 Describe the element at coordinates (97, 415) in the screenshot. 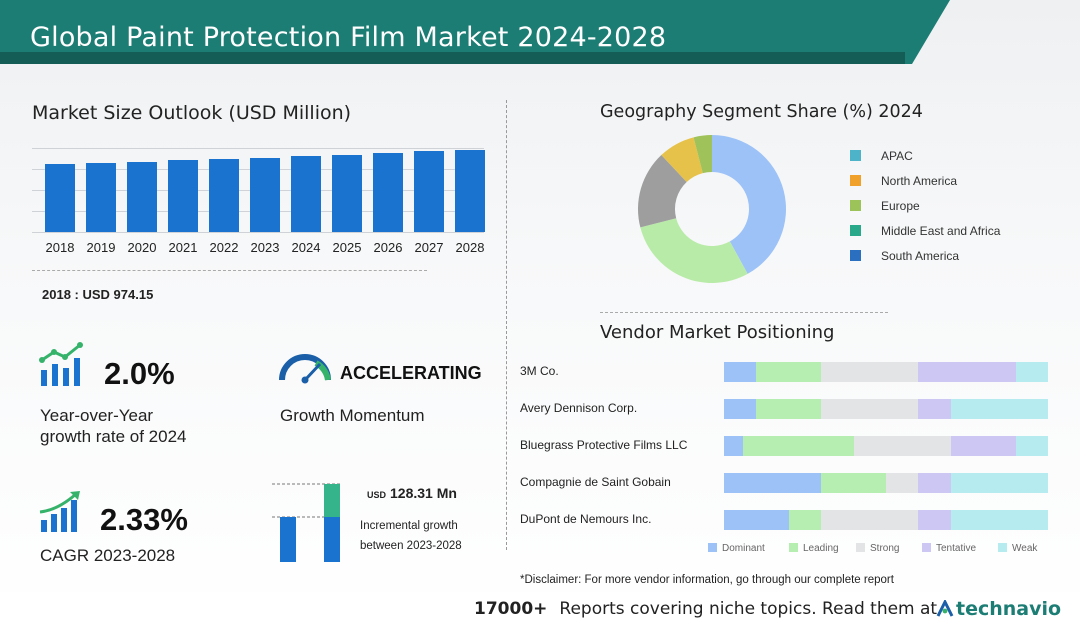

I see `yoy-label-line1: Year-over-Year` at that location.